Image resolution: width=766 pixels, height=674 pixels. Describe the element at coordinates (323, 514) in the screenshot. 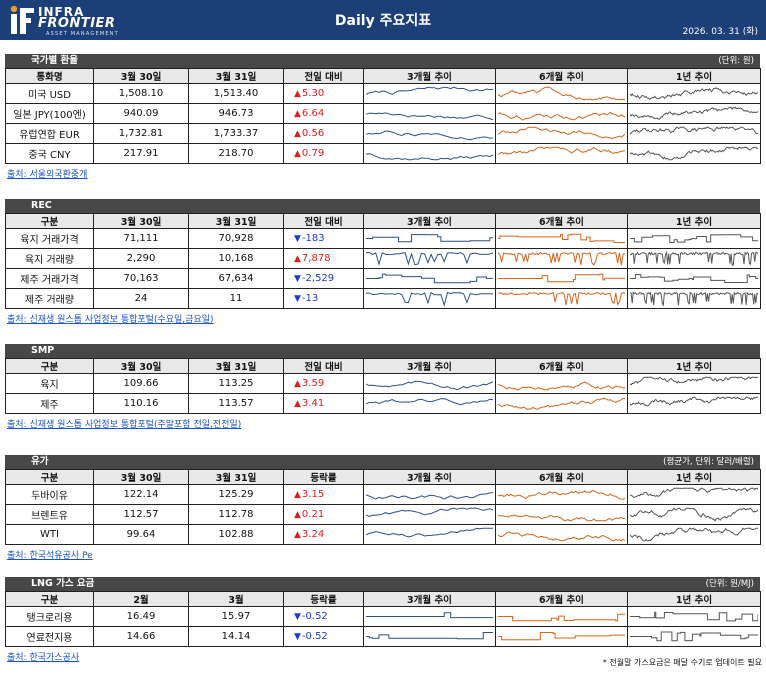

I see `change-value: ▲0.21` at that location.